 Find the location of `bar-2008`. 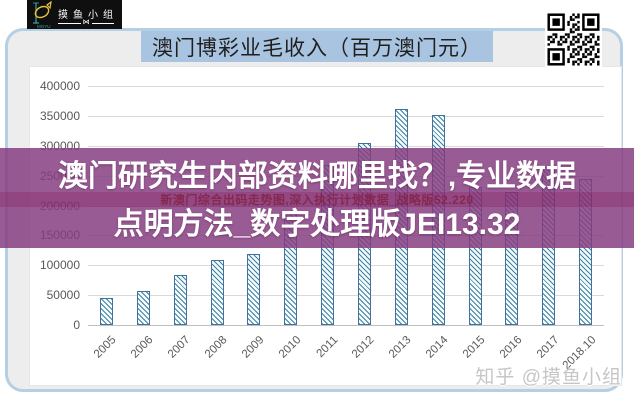

bar-2008 is located at coordinates (217, 292).